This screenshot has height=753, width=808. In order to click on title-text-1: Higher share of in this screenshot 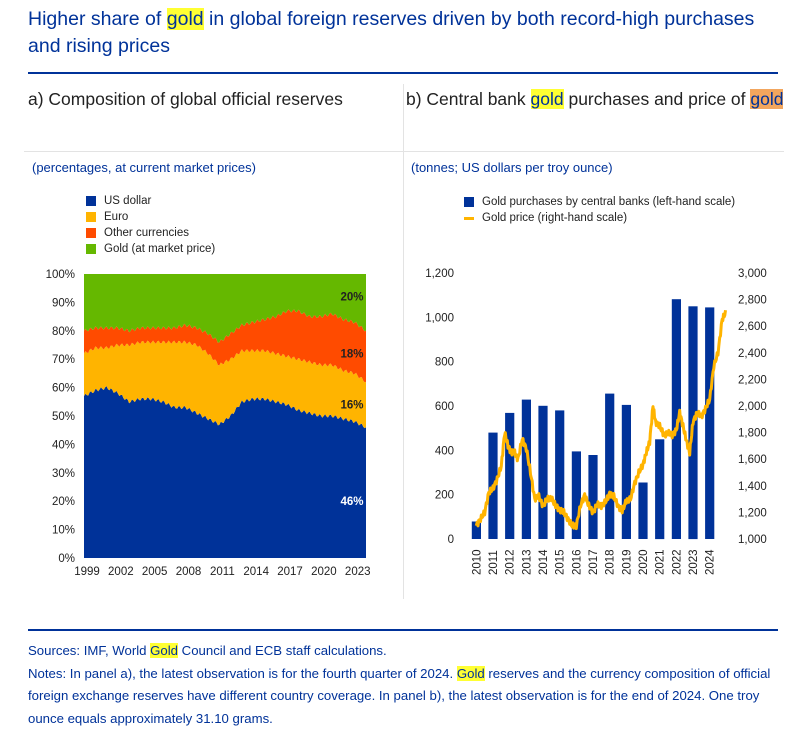, I will do `click(97, 19)`.